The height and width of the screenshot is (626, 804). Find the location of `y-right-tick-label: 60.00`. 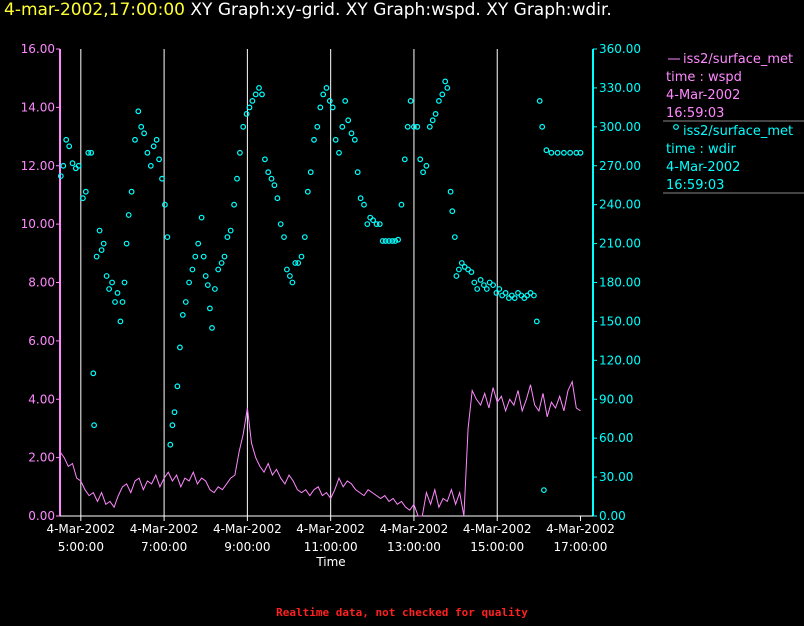

y-right-tick-label: 60.00 is located at coordinates (616, 438).